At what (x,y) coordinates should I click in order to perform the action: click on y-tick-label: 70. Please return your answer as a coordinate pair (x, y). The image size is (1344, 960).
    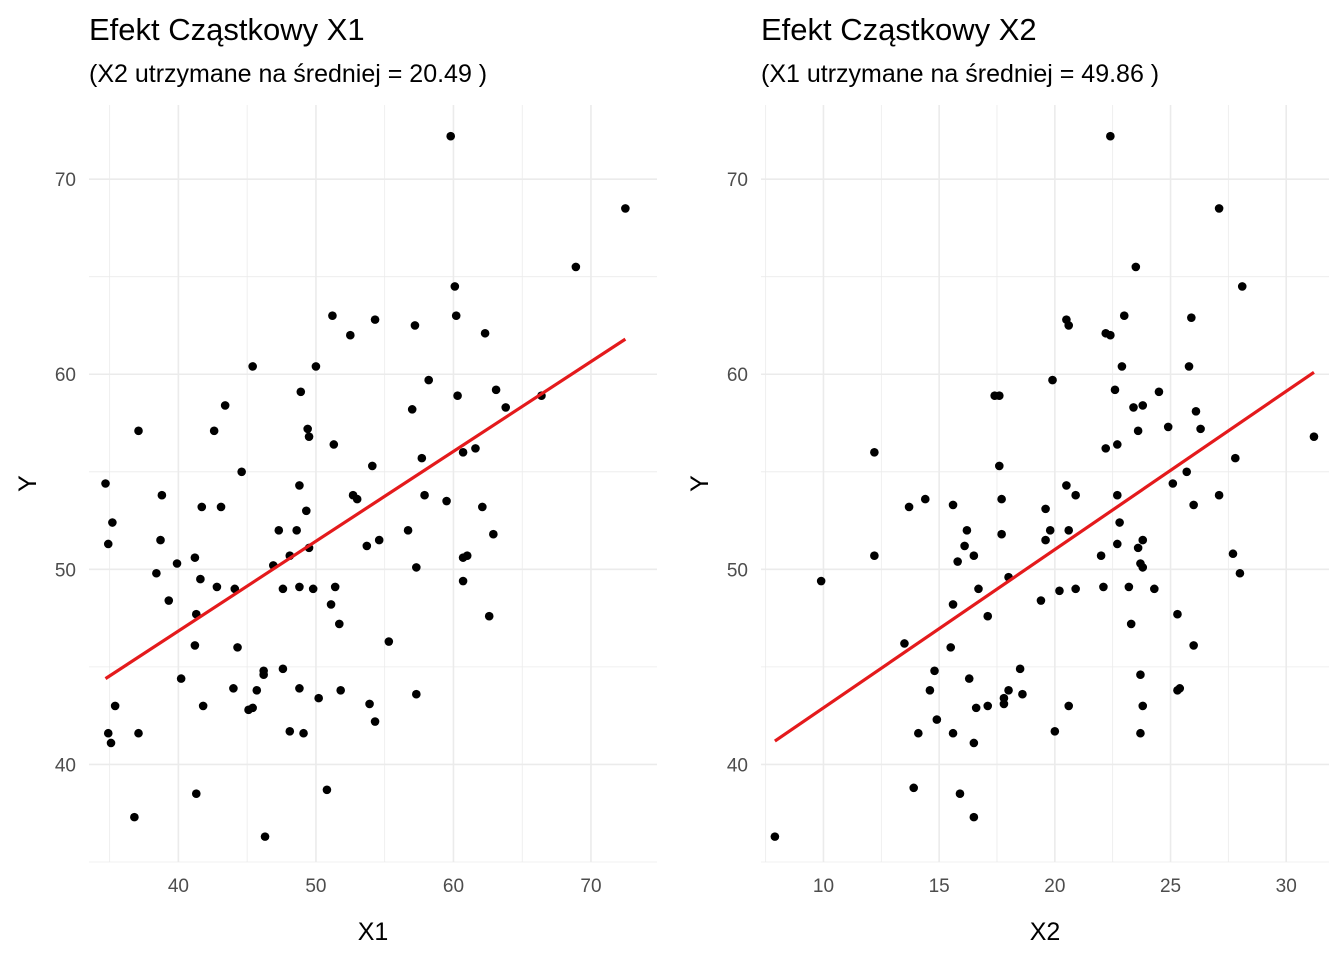
    Looking at the image, I should click on (65, 180).